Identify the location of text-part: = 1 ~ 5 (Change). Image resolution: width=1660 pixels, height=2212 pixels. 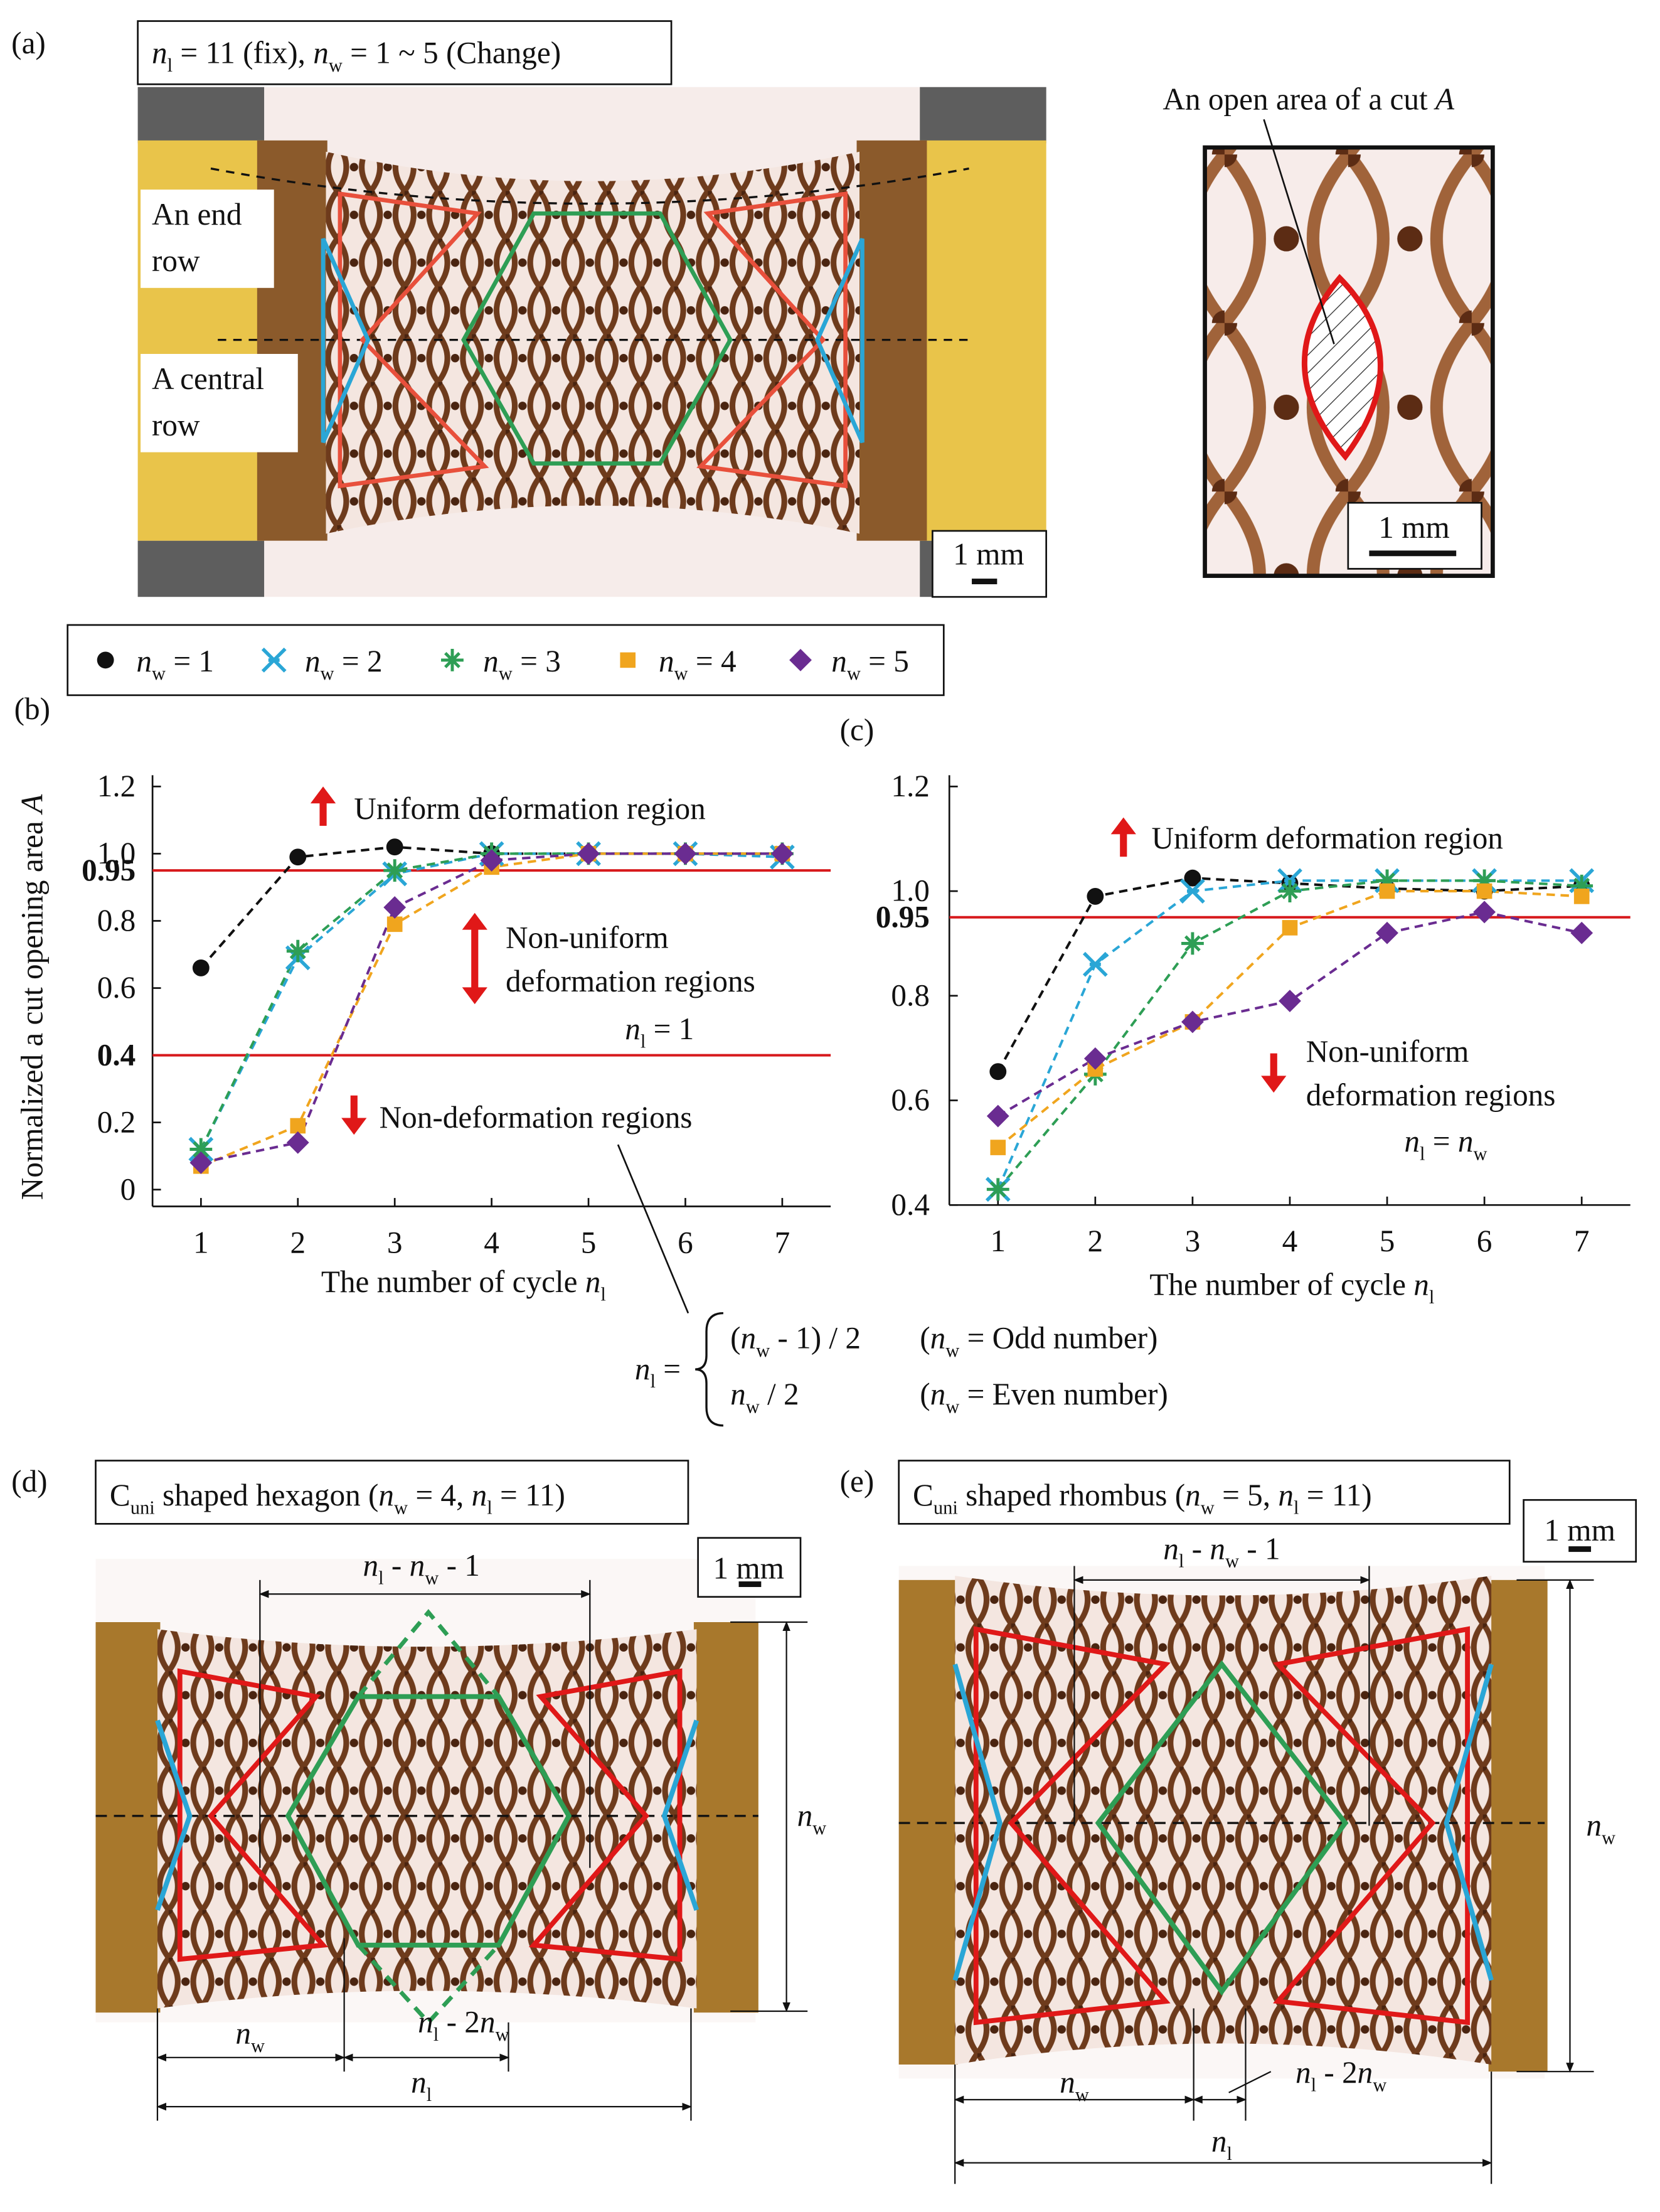
(452, 53).